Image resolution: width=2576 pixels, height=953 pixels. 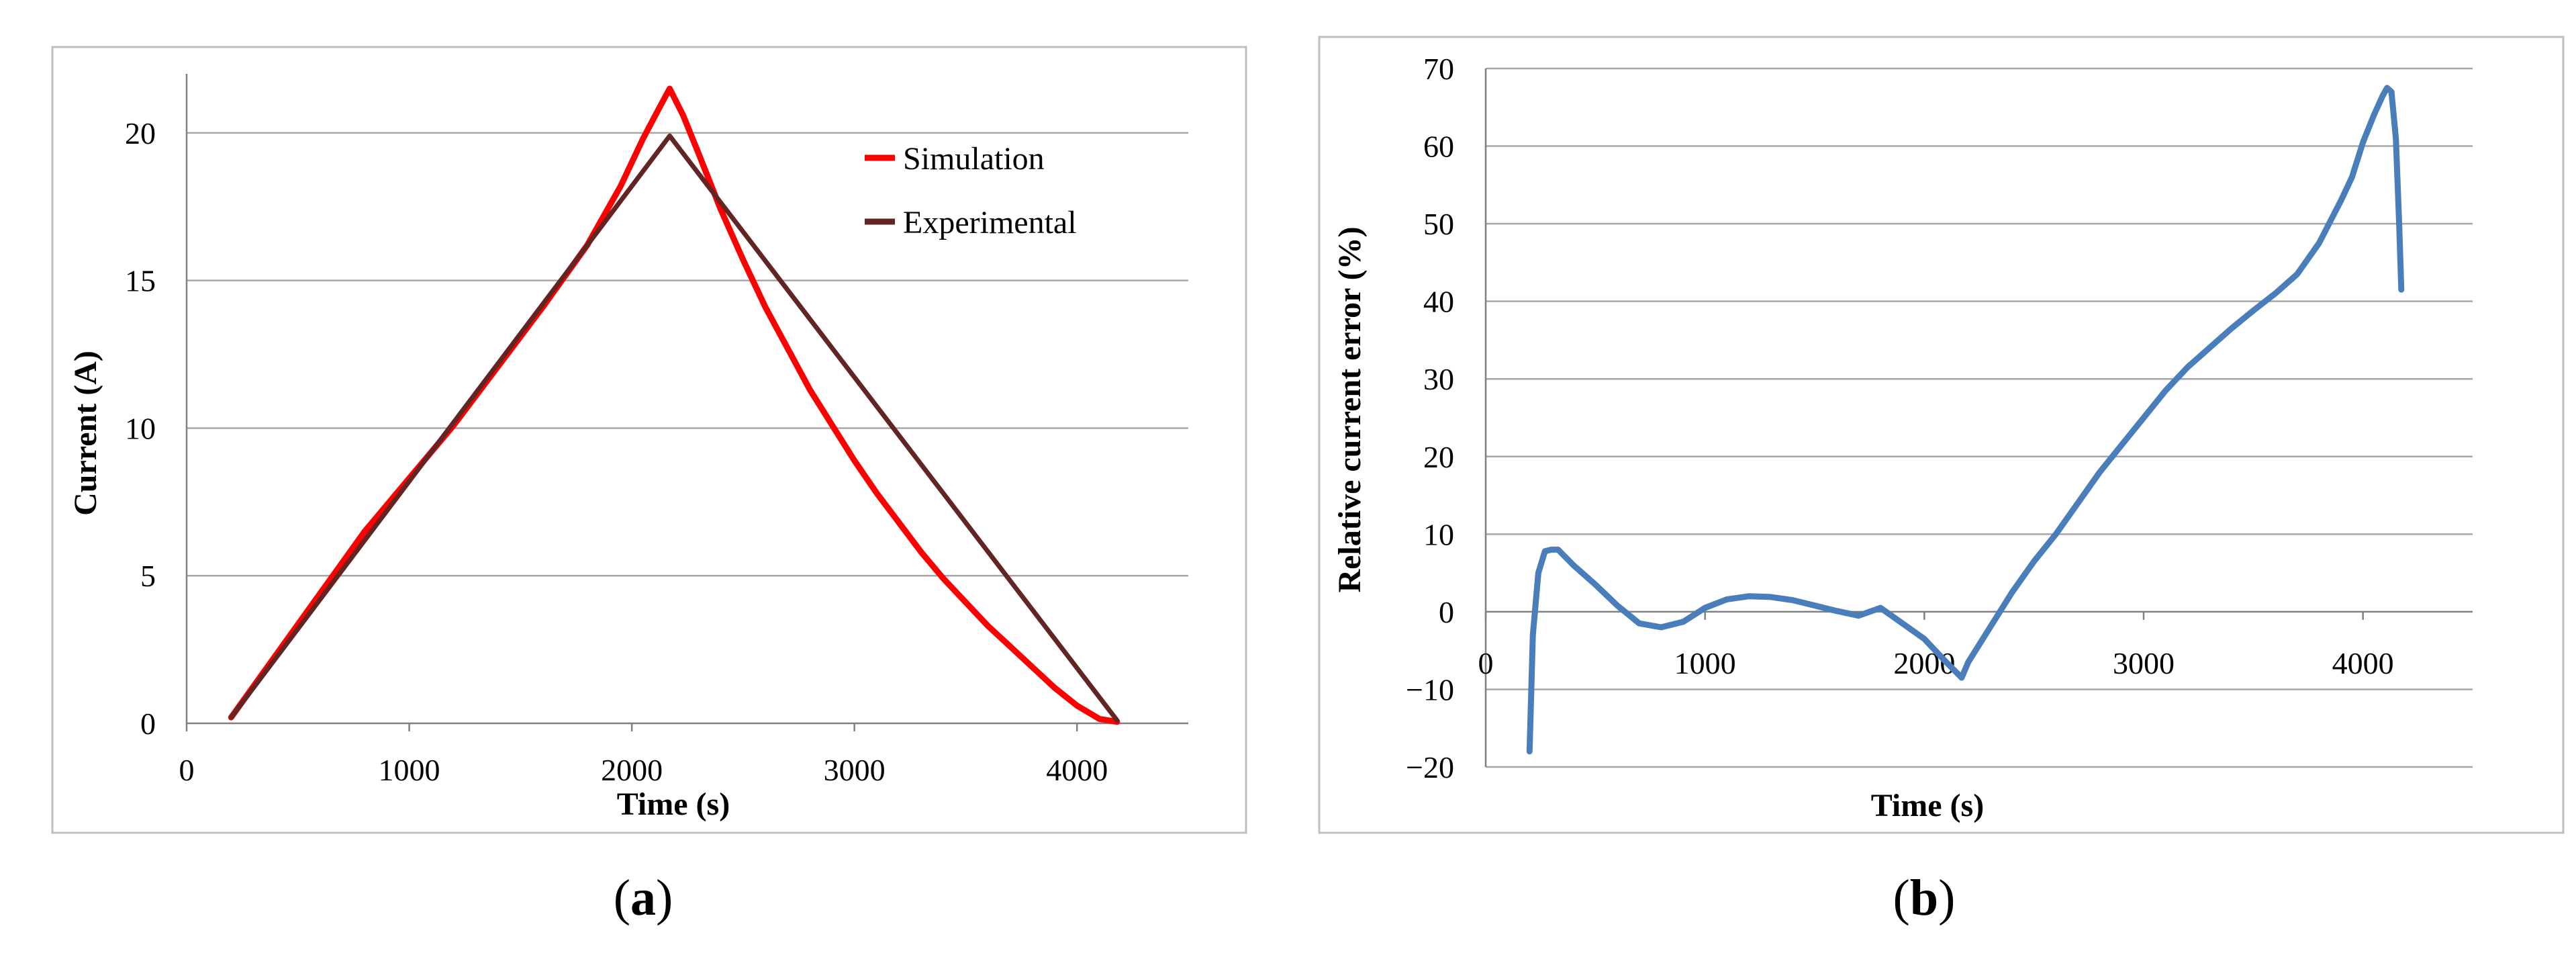 What do you see at coordinates (974, 159) in the screenshot?
I see `legend-simulation-label: Simulation` at bounding box center [974, 159].